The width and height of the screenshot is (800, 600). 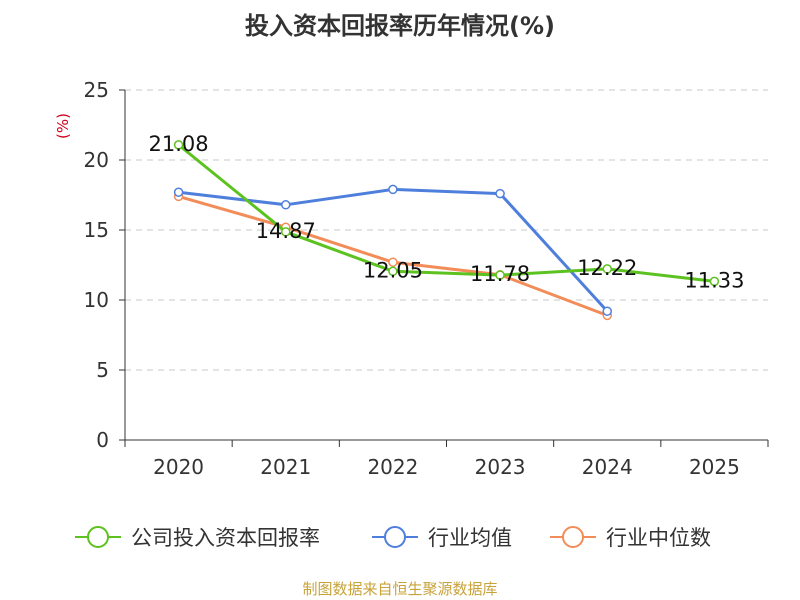 What do you see at coordinates (96, 160) in the screenshot?
I see `y-tick-label: 20` at bounding box center [96, 160].